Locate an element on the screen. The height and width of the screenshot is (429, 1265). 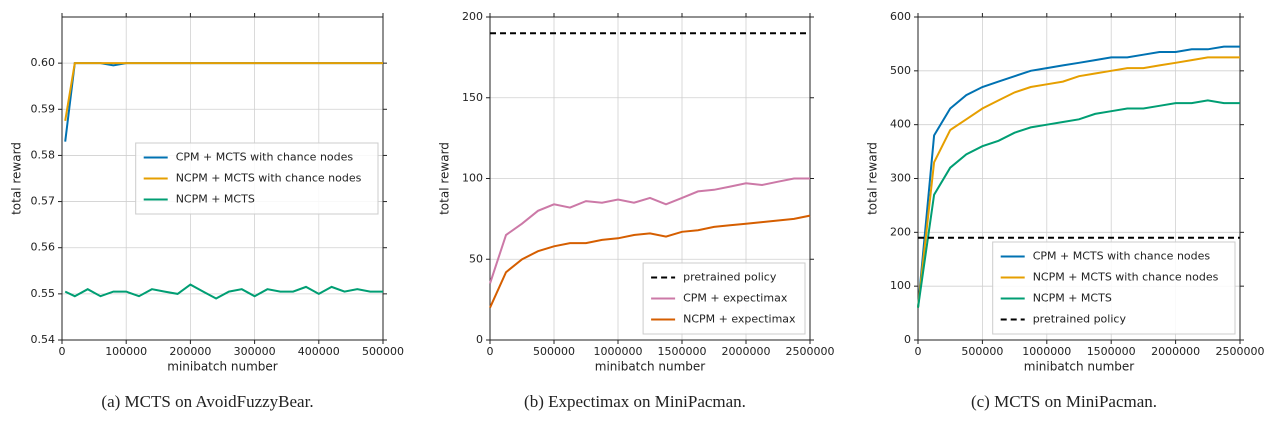
x-tick-label: 400000 is located at coordinates (319, 351).